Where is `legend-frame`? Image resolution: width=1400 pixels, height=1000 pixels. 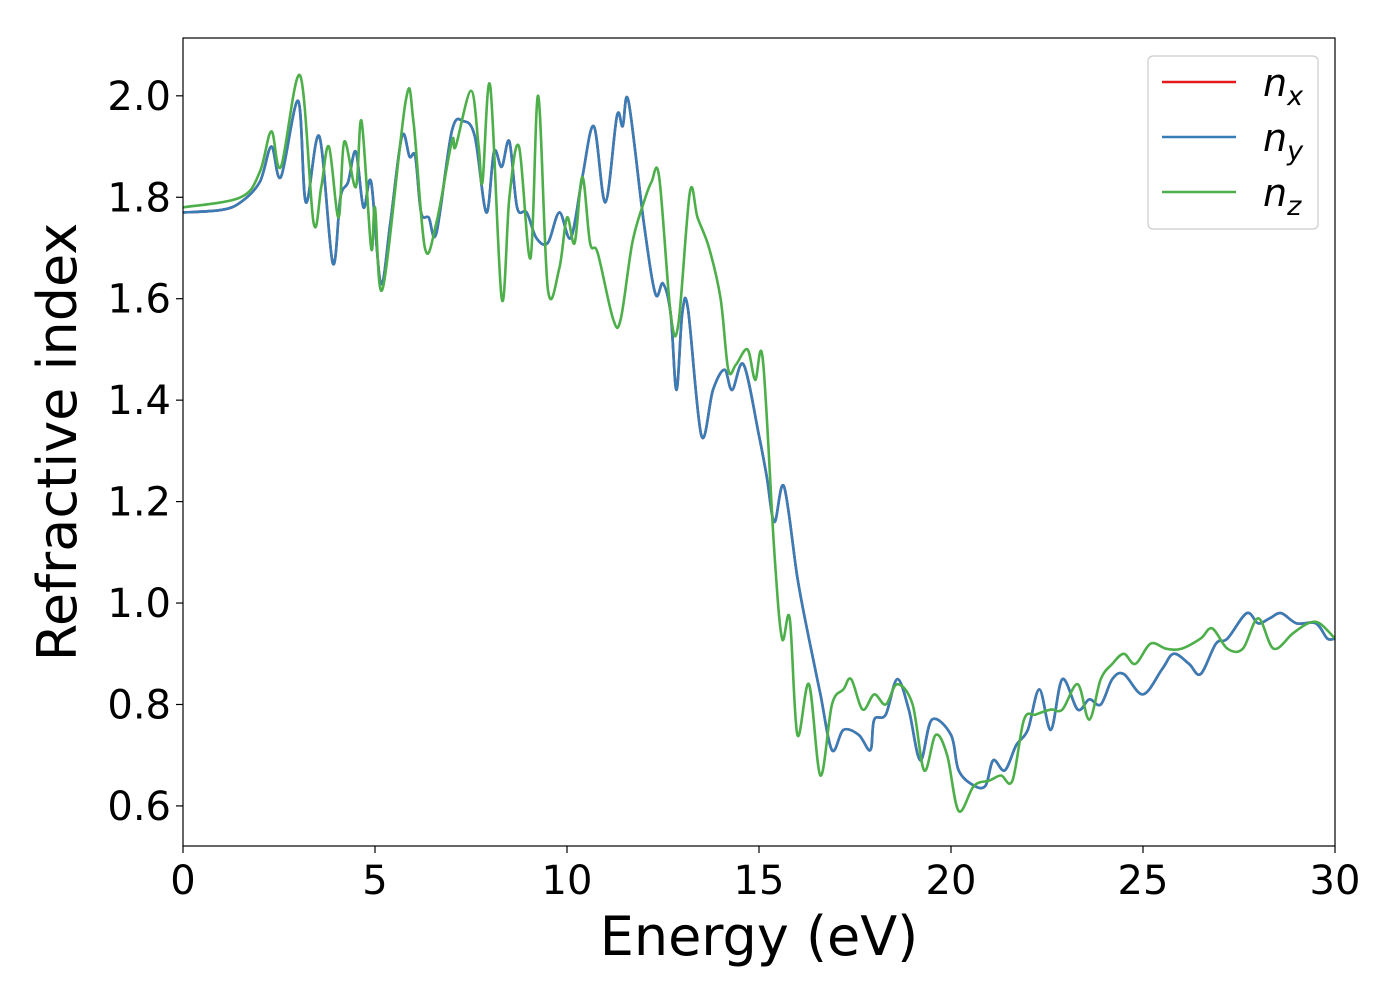
legend-frame is located at coordinates (1233, 142).